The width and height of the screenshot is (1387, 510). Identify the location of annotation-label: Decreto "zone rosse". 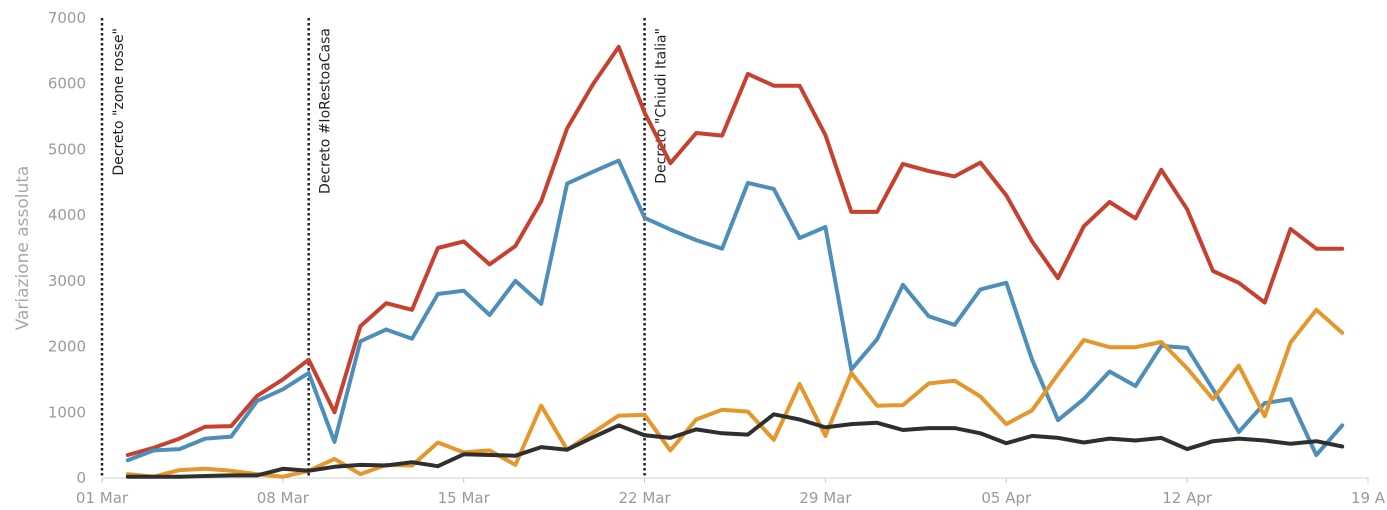
(119, 102).